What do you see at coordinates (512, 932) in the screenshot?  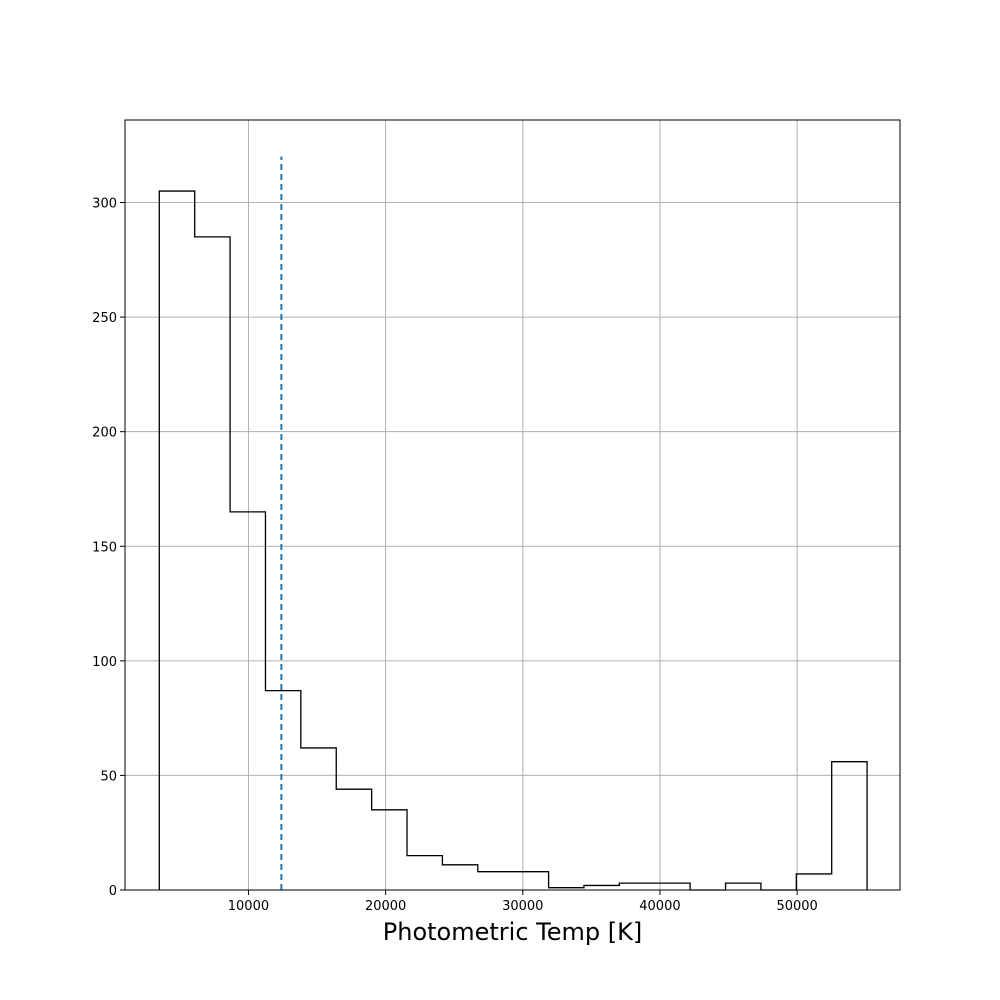 I see `x-axis-label: Photometric Temp [K]` at bounding box center [512, 932].